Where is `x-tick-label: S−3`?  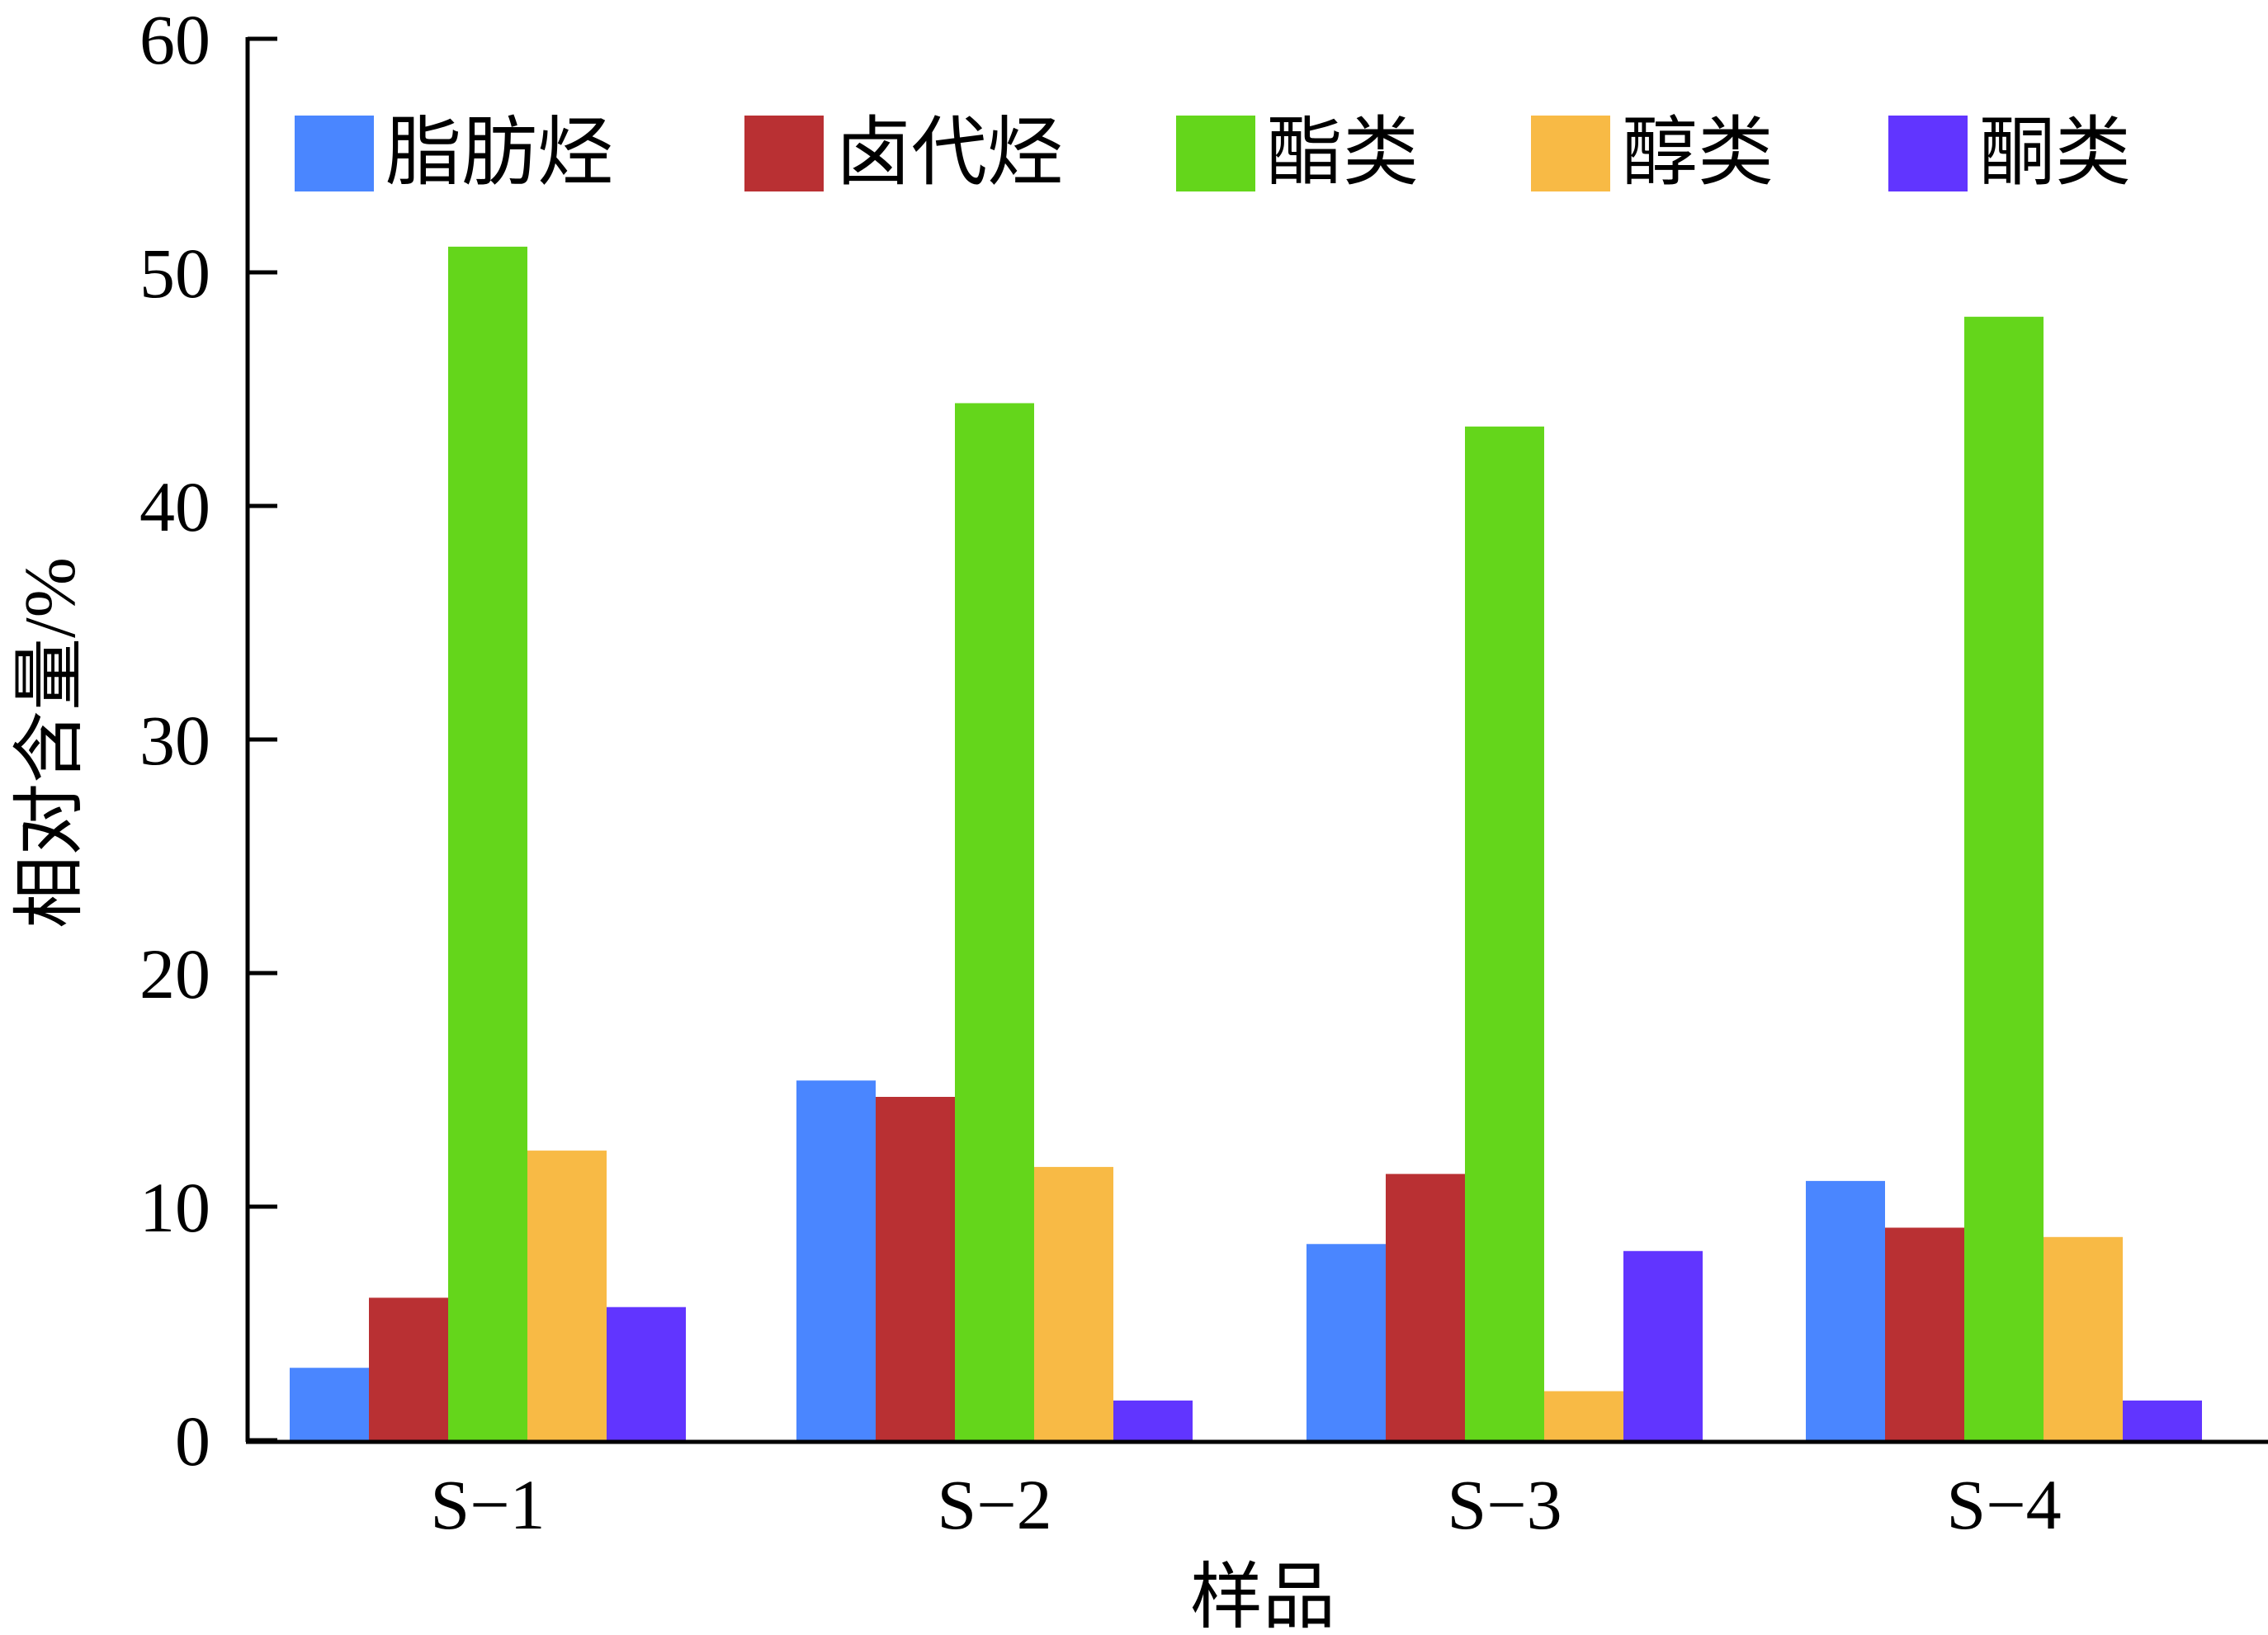
x-tick-label: S−3 is located at coordinates (1504, 1504).